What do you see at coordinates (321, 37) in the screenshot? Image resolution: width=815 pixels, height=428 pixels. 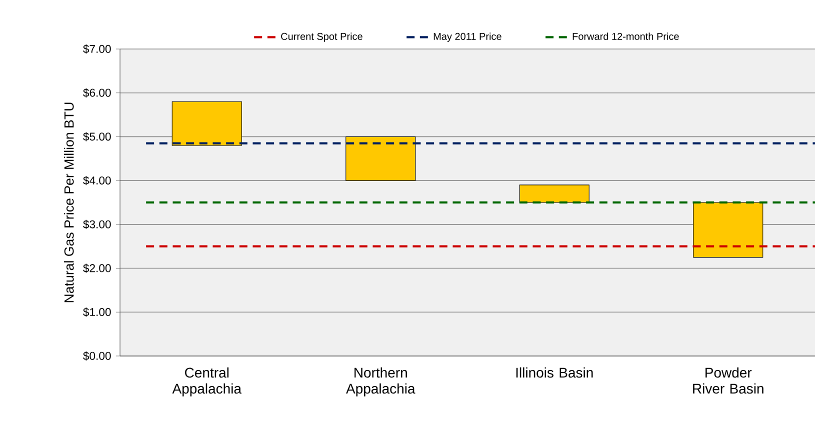 I see `legend-label: Current Spot Price` at bounding box center [321, 37].